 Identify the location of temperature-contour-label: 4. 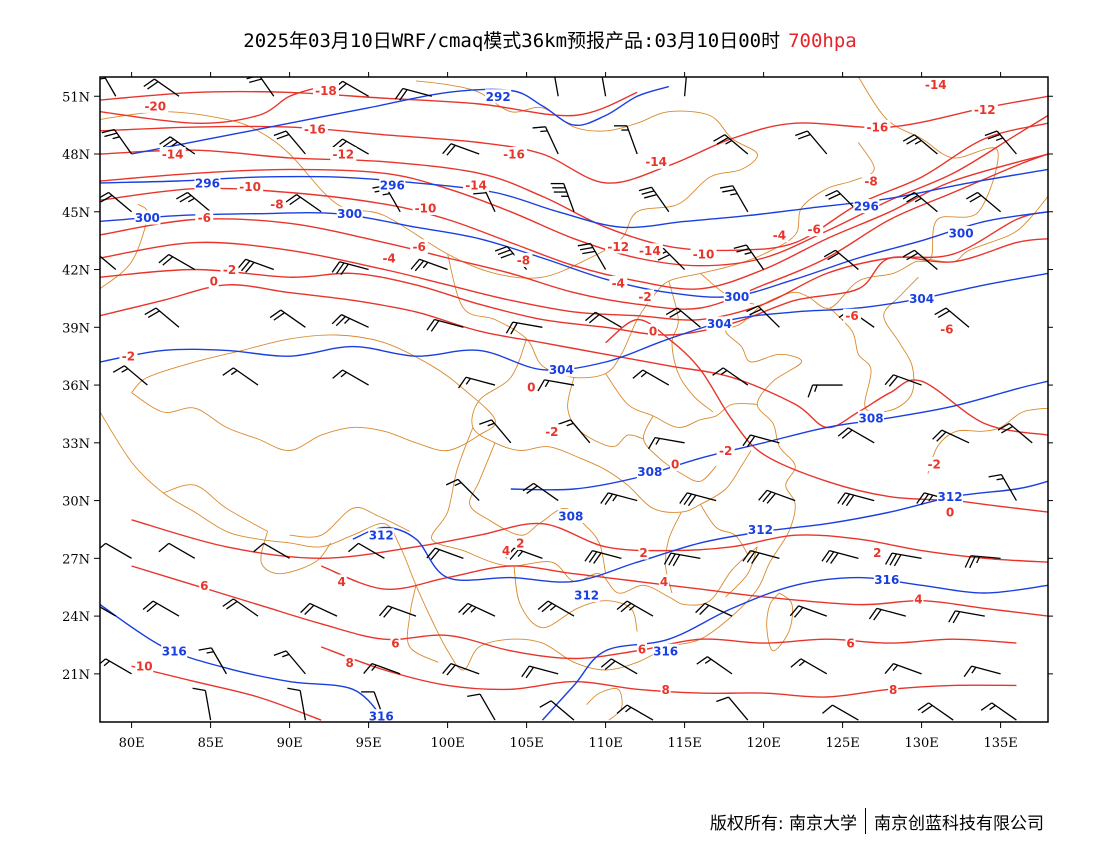
(664, 582).